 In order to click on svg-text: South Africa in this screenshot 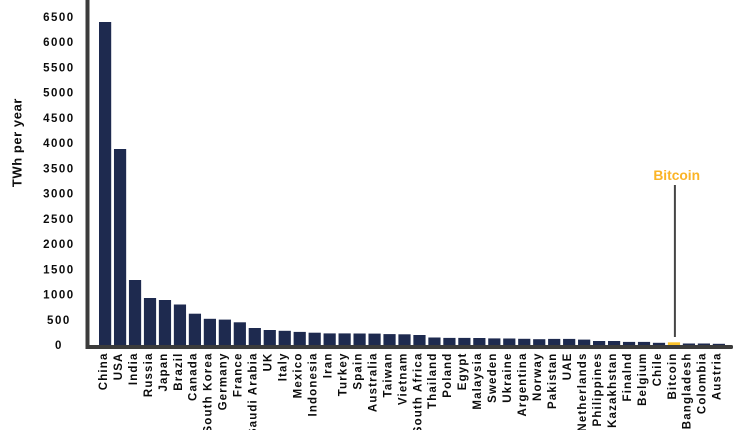, I will do `click(418, 392)`.